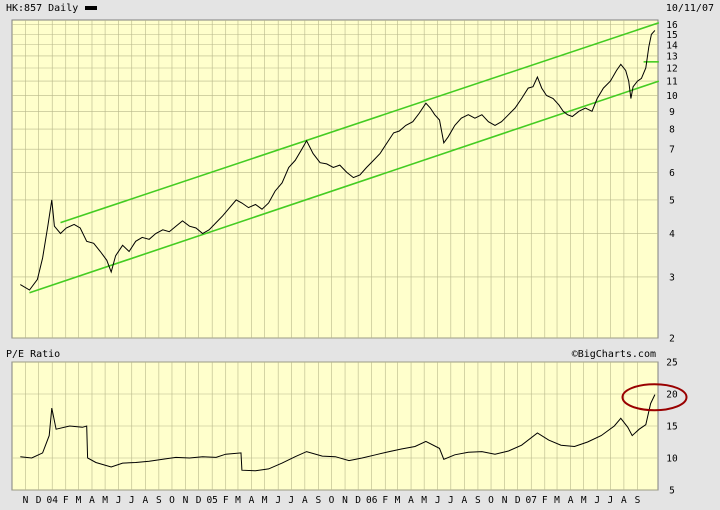 The width and height of the screenshot is (720, 510). I want to click on pe-chart-title: P/E Ratio, so click(33, 354).